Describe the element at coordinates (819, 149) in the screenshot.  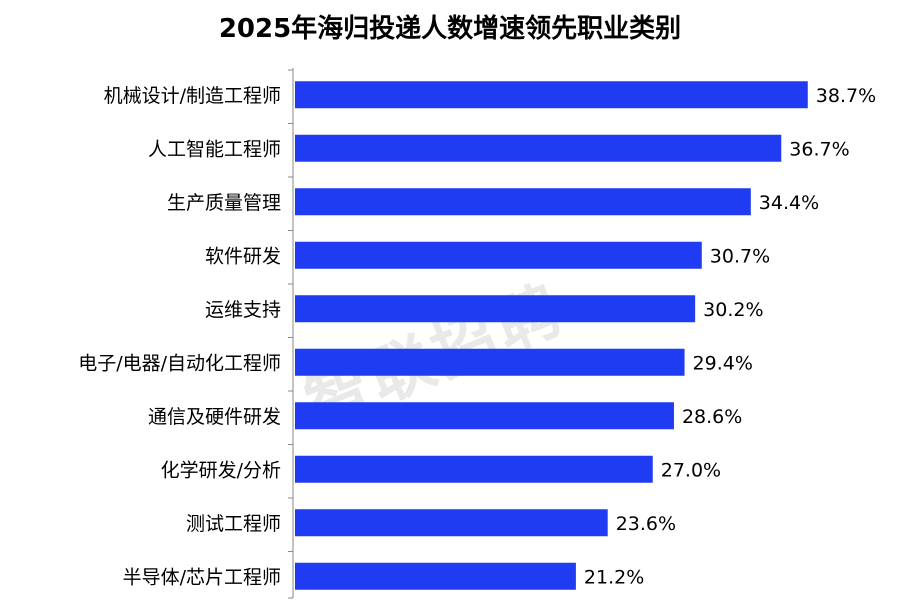
I see `value-label: 36.7%` at that location.